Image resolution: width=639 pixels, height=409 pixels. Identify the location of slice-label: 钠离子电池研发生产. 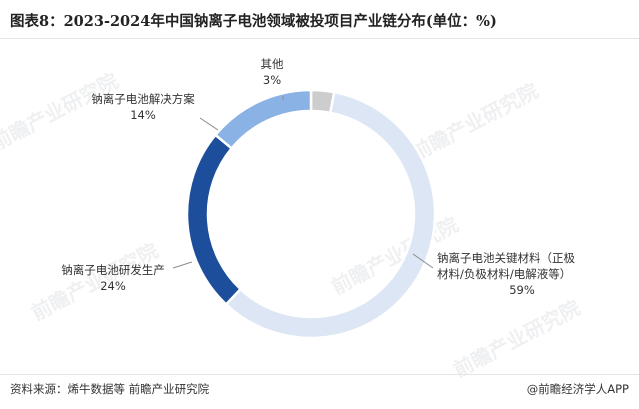
(113, 270).